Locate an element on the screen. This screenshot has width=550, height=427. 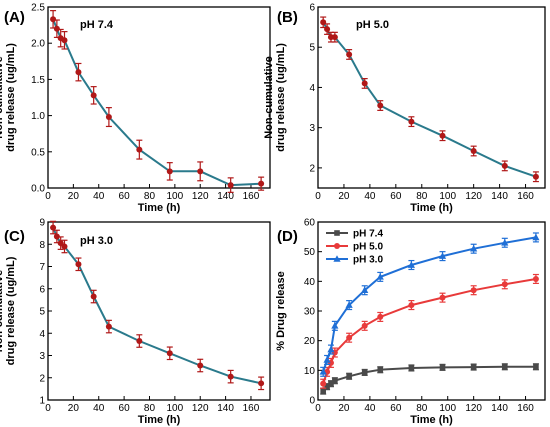
y-tick-label: 10 is located at coordinates (310, 371).